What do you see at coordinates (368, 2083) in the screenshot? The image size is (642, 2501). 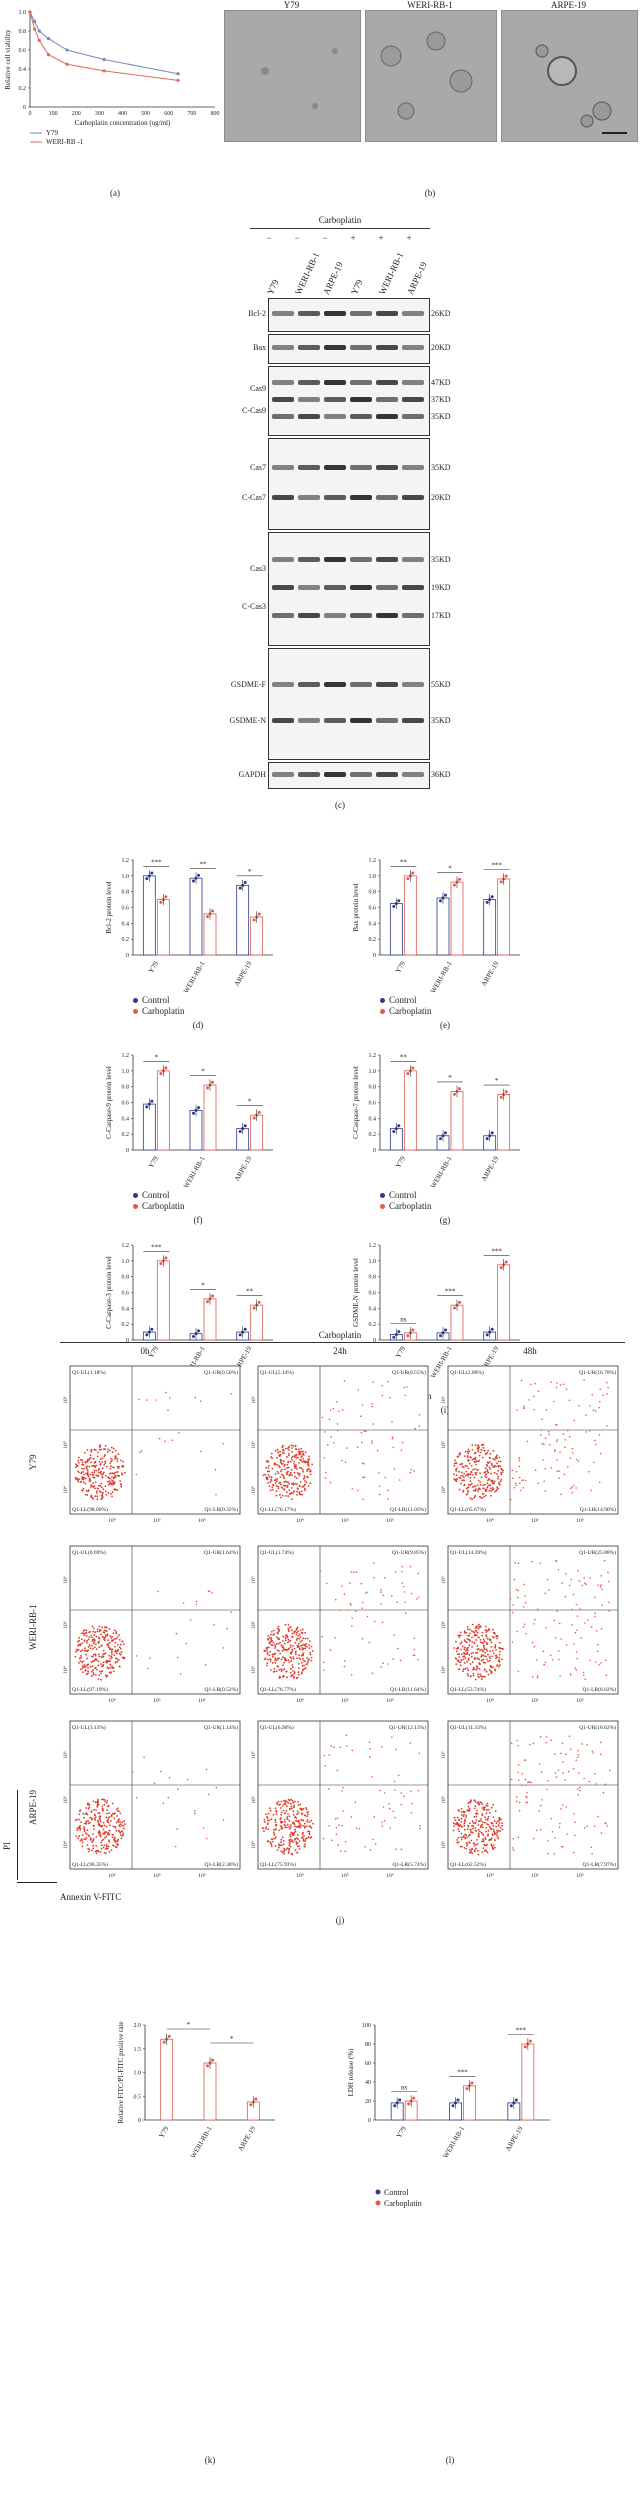 I see `y-tick-label: 40` at bounding box center [368, 2083].